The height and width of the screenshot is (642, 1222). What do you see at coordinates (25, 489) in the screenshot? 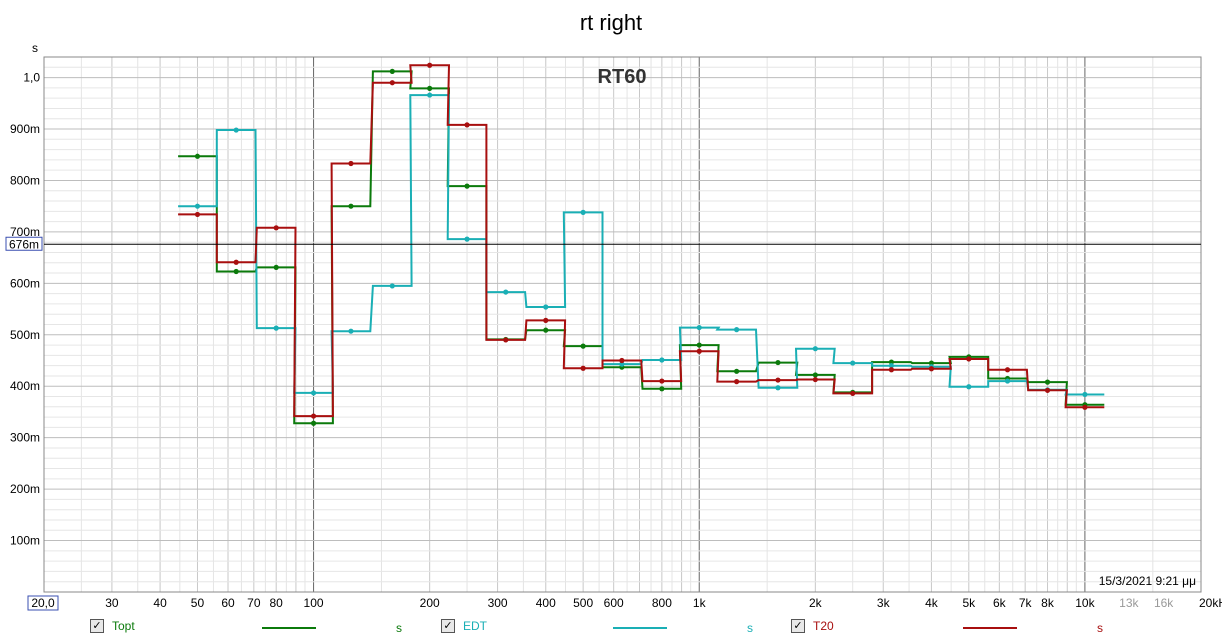
I see `y-tick-label: 200m` at bounding box center [25, 489].